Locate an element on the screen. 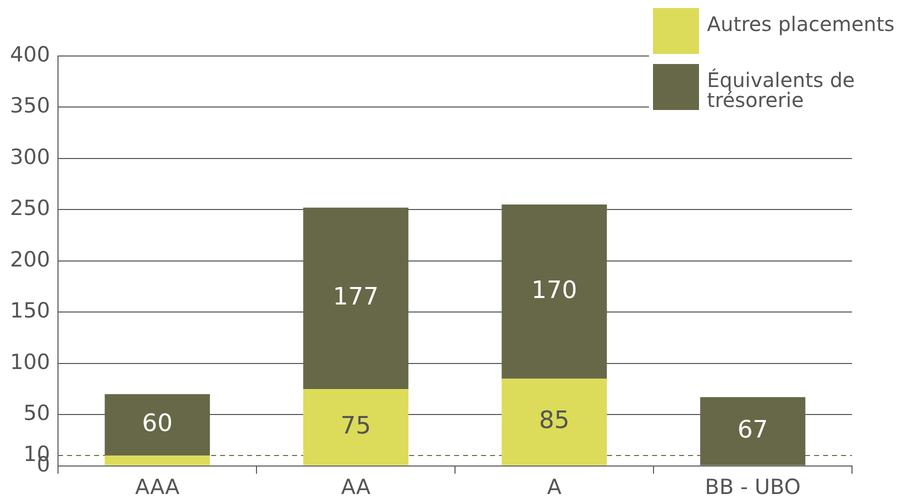 The image size is (917, 503). y-tick-label: 100 is located at coordinates (30, 362).